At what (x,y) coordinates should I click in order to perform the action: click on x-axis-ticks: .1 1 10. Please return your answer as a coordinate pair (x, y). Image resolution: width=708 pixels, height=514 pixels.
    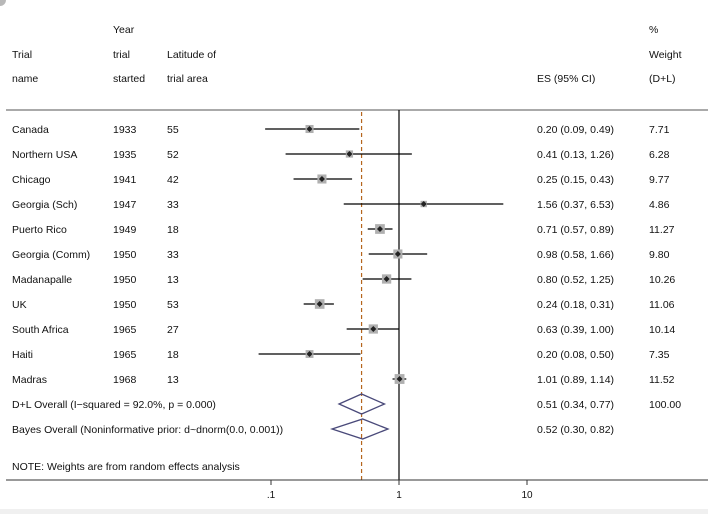
    Looking at the image, I should click on (400, 490).